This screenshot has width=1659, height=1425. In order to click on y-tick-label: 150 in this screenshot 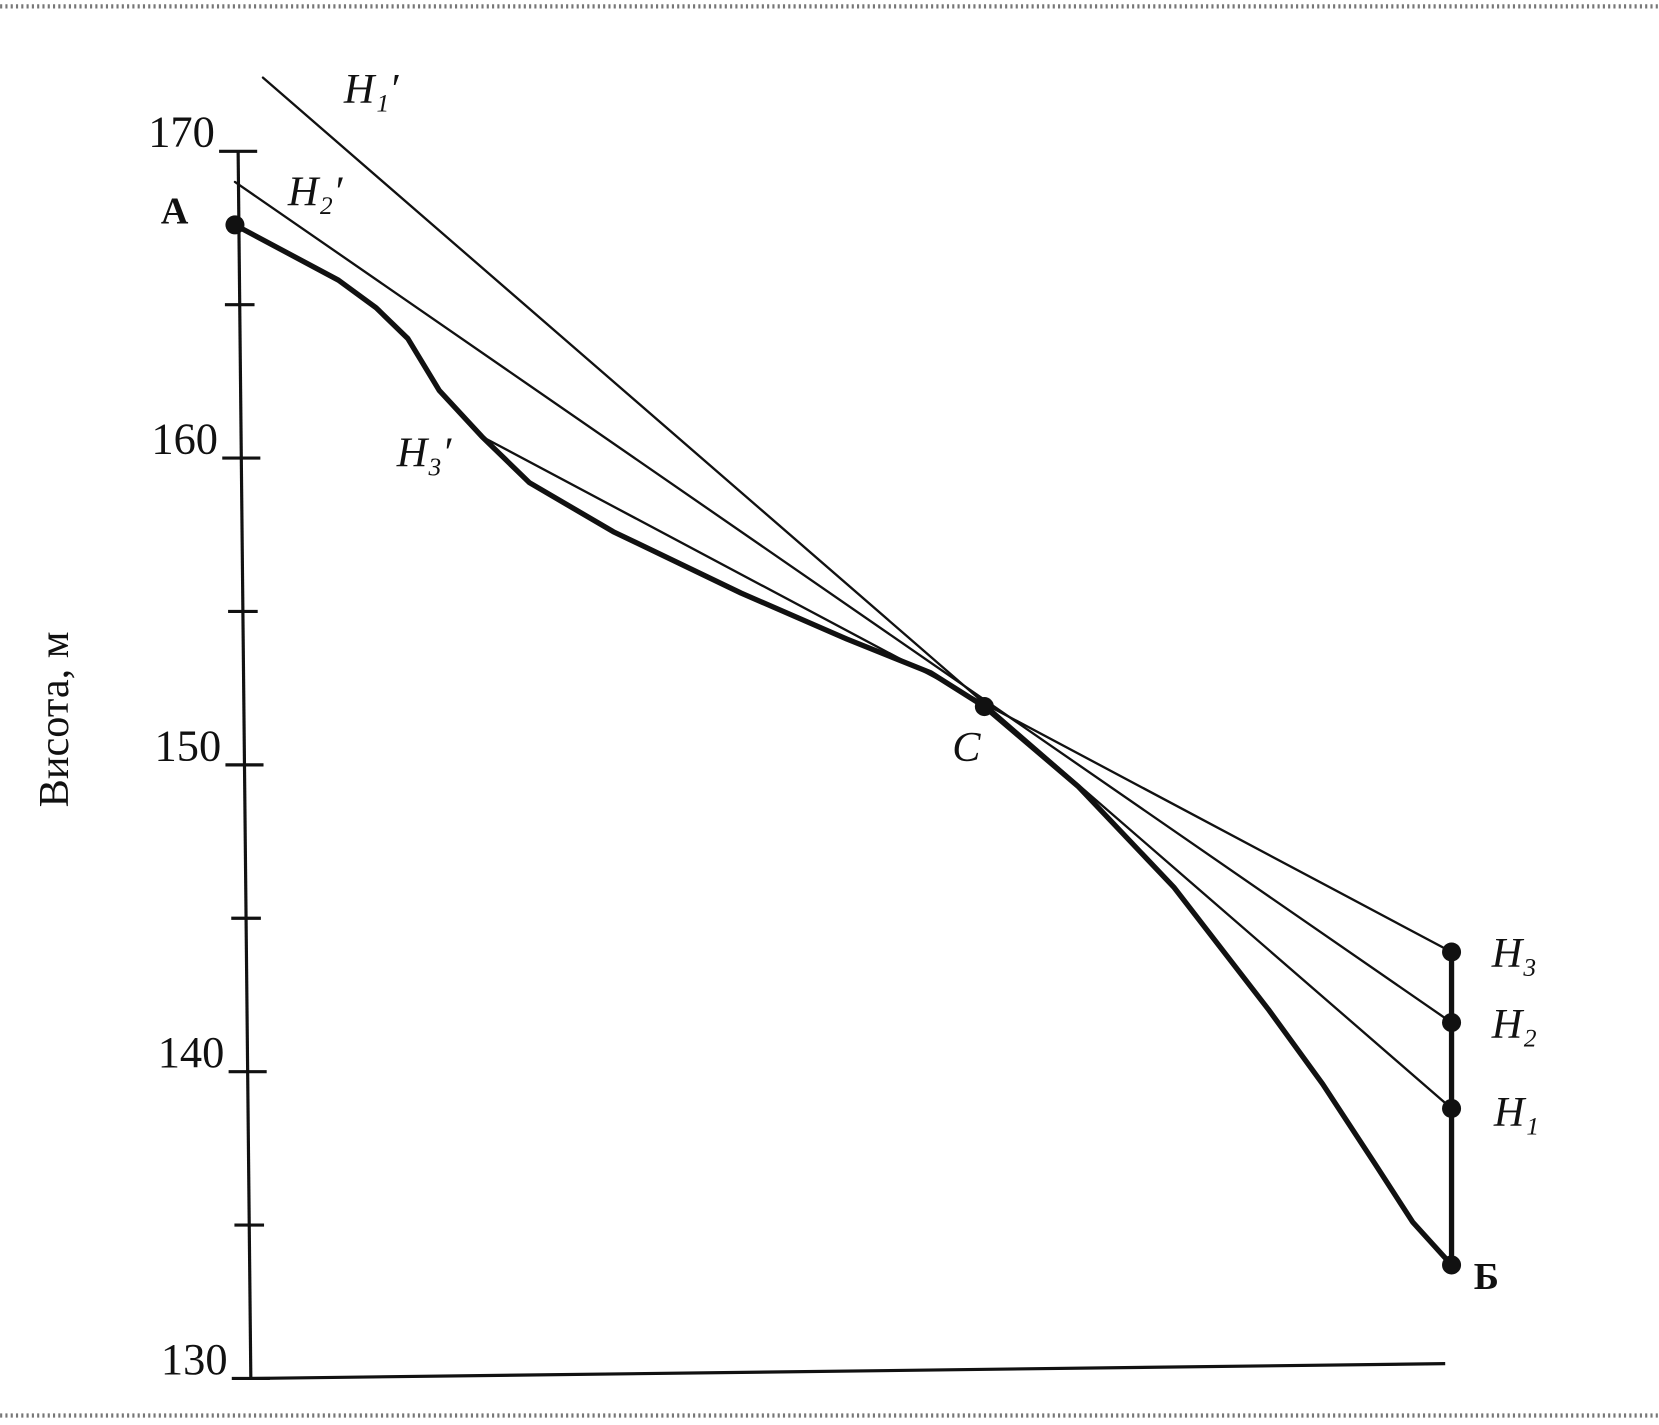, I will do `click(188, 745)`.